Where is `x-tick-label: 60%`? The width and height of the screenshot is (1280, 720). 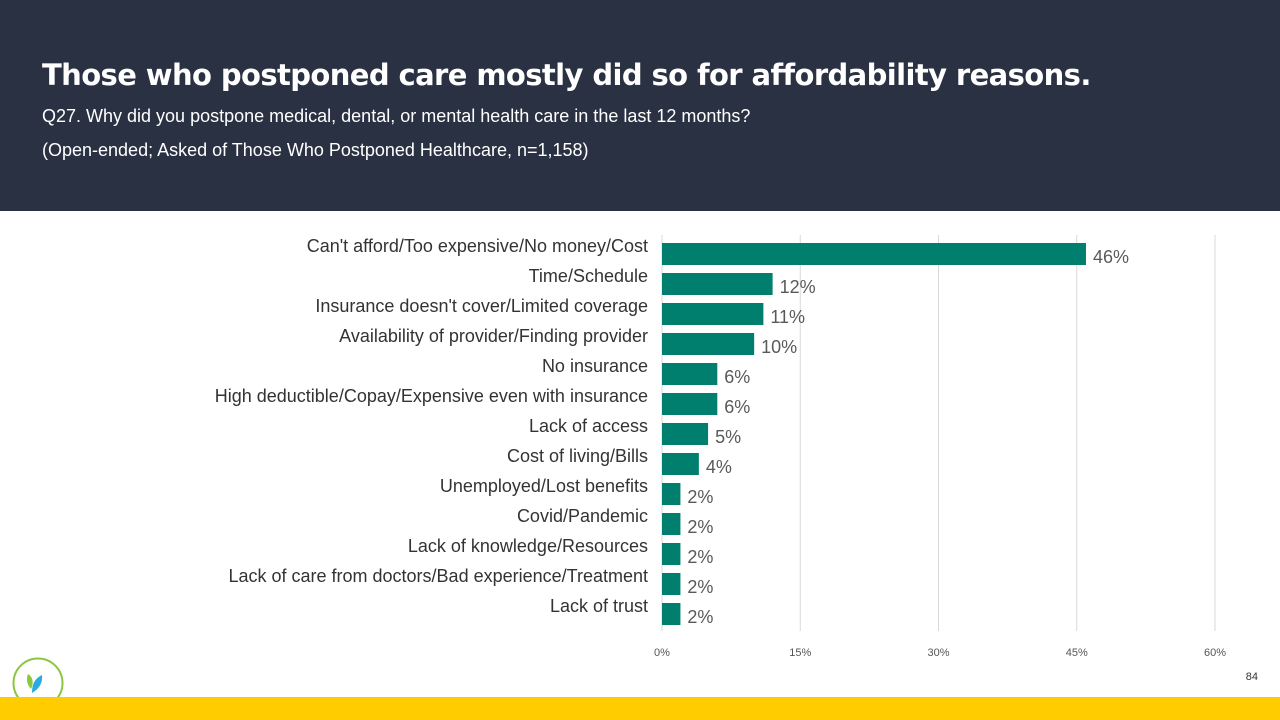
x-tick-label: 60% is located at coordinates (1215, 653).